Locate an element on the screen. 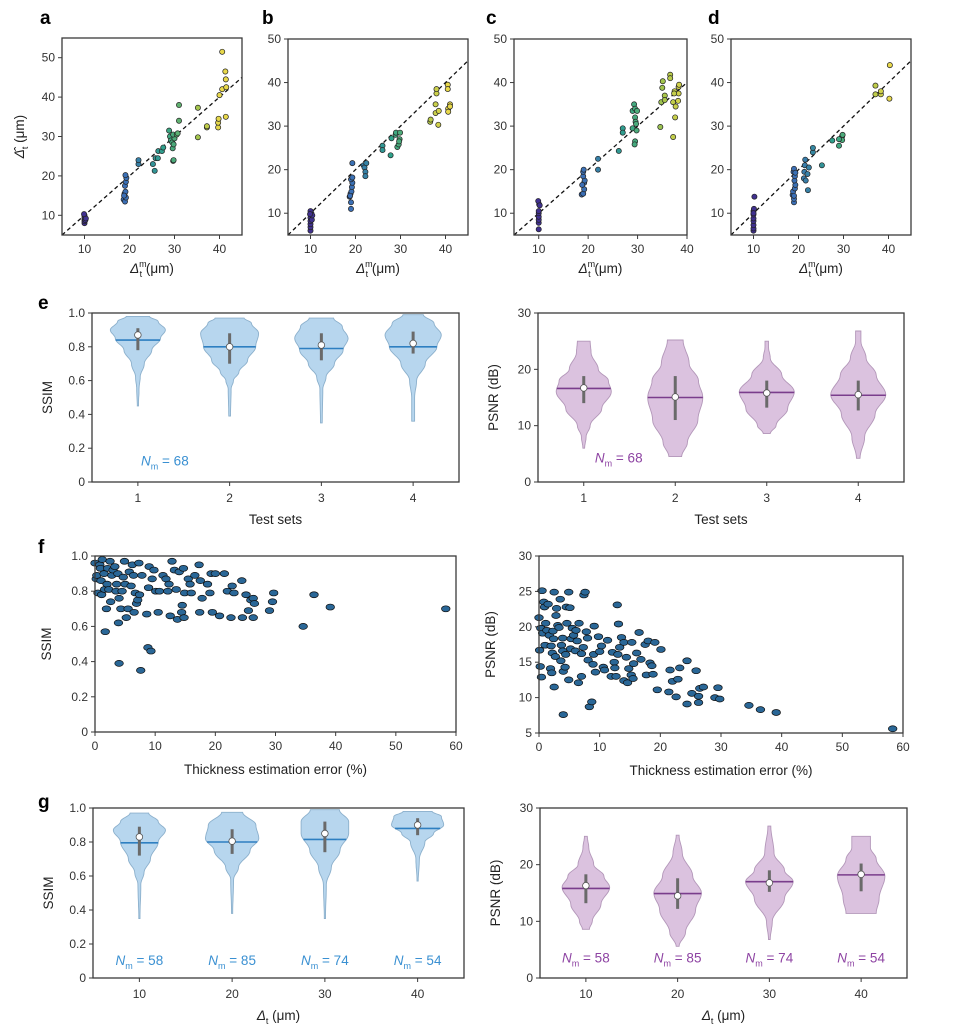 The image size is (974, 1028). panel-letter-f: f is located at coordinates (41, 547).